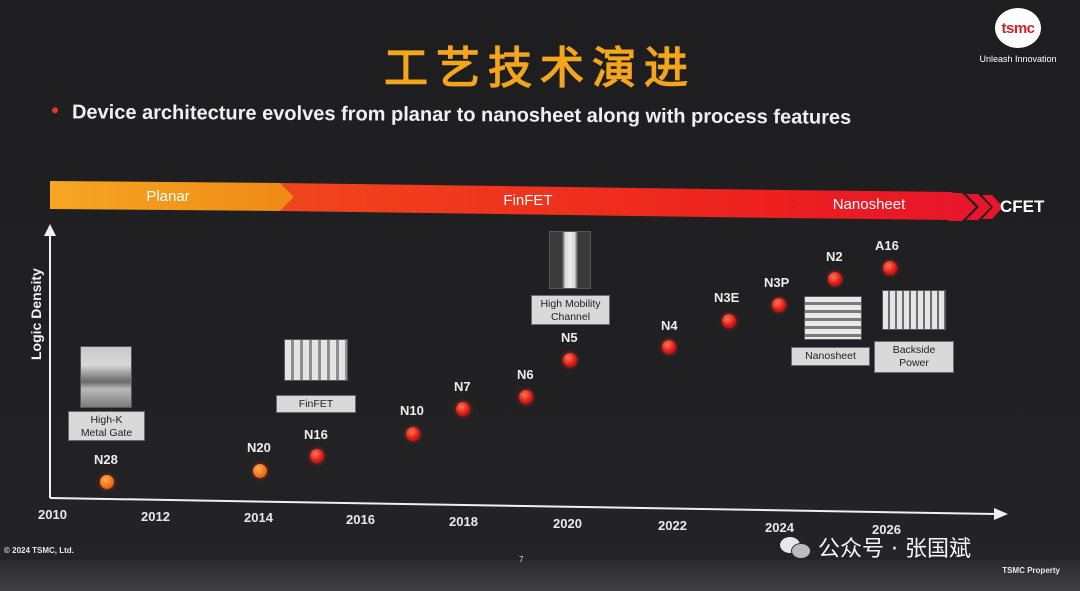  Describe the element at coordinates (1031, 570) in the screenshot. I see `property-text: TSMC Property` at that location.